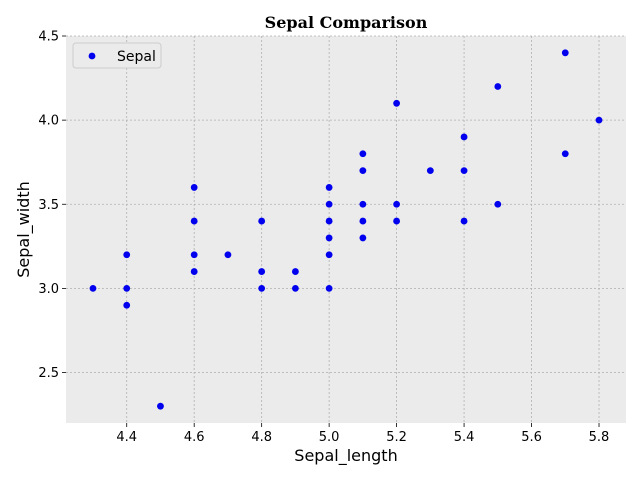 The width and height of the screenshot is (640, 480). What do you see at coordinates (329, 437) in the screenshot?
I see `x-tick-label: 5.0` at bounding box center [329, 437].